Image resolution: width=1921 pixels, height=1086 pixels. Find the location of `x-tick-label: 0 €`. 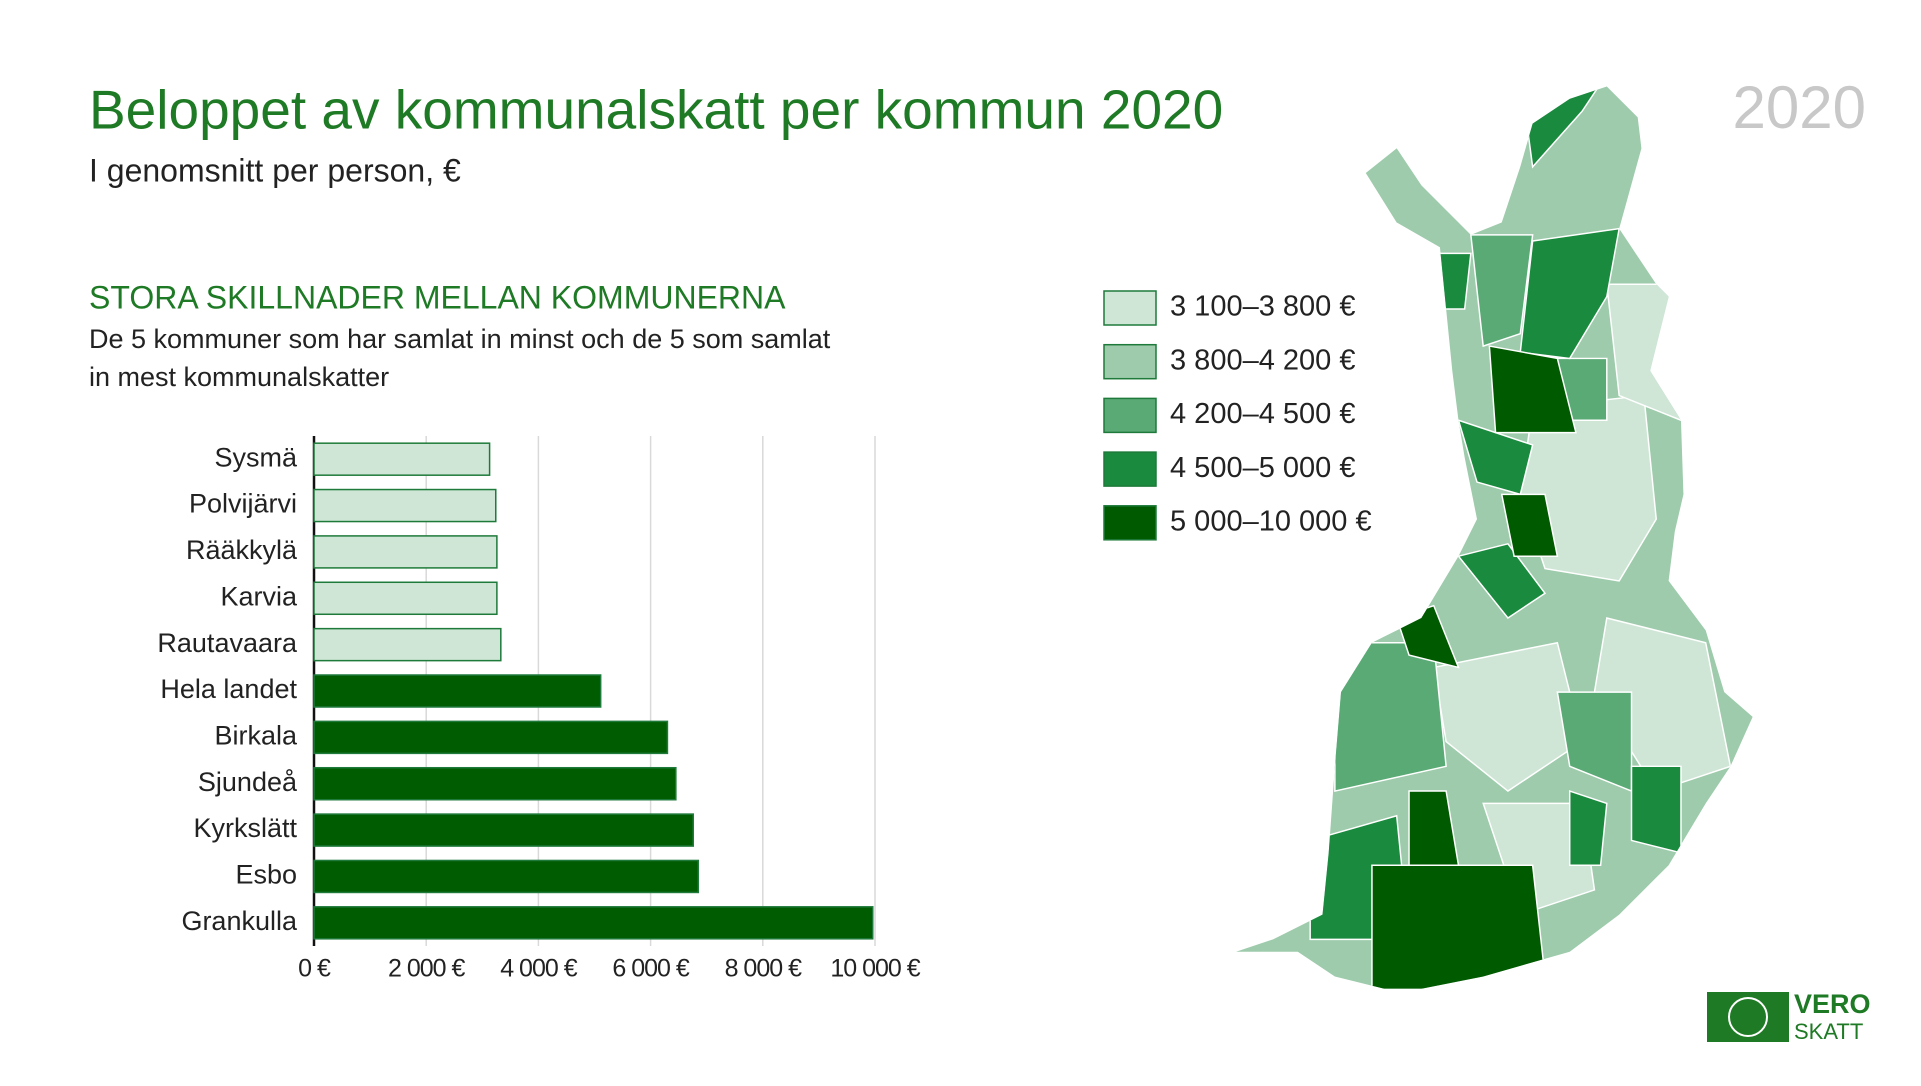

x-tick-label: 0 € is located at coordinates (314, 969).